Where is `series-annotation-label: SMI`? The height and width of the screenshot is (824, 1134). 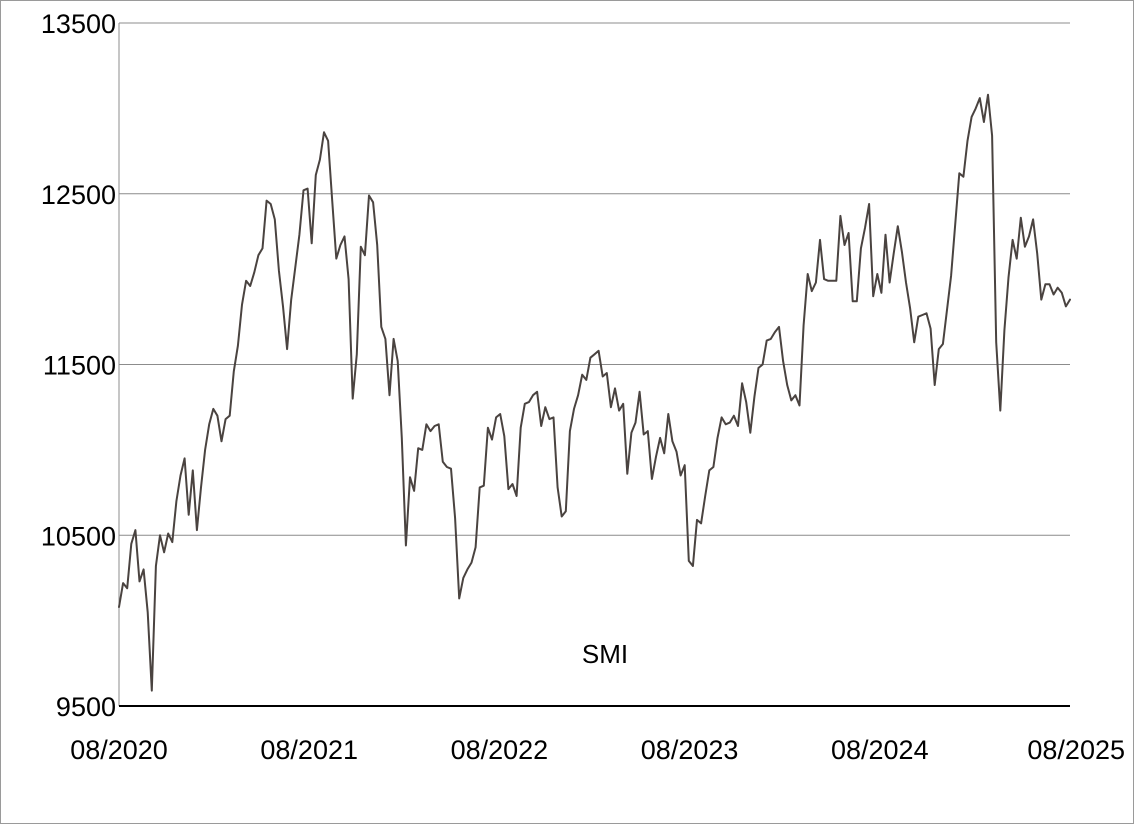
series-annotation-label: SMI is located at coordinates (605, 654).